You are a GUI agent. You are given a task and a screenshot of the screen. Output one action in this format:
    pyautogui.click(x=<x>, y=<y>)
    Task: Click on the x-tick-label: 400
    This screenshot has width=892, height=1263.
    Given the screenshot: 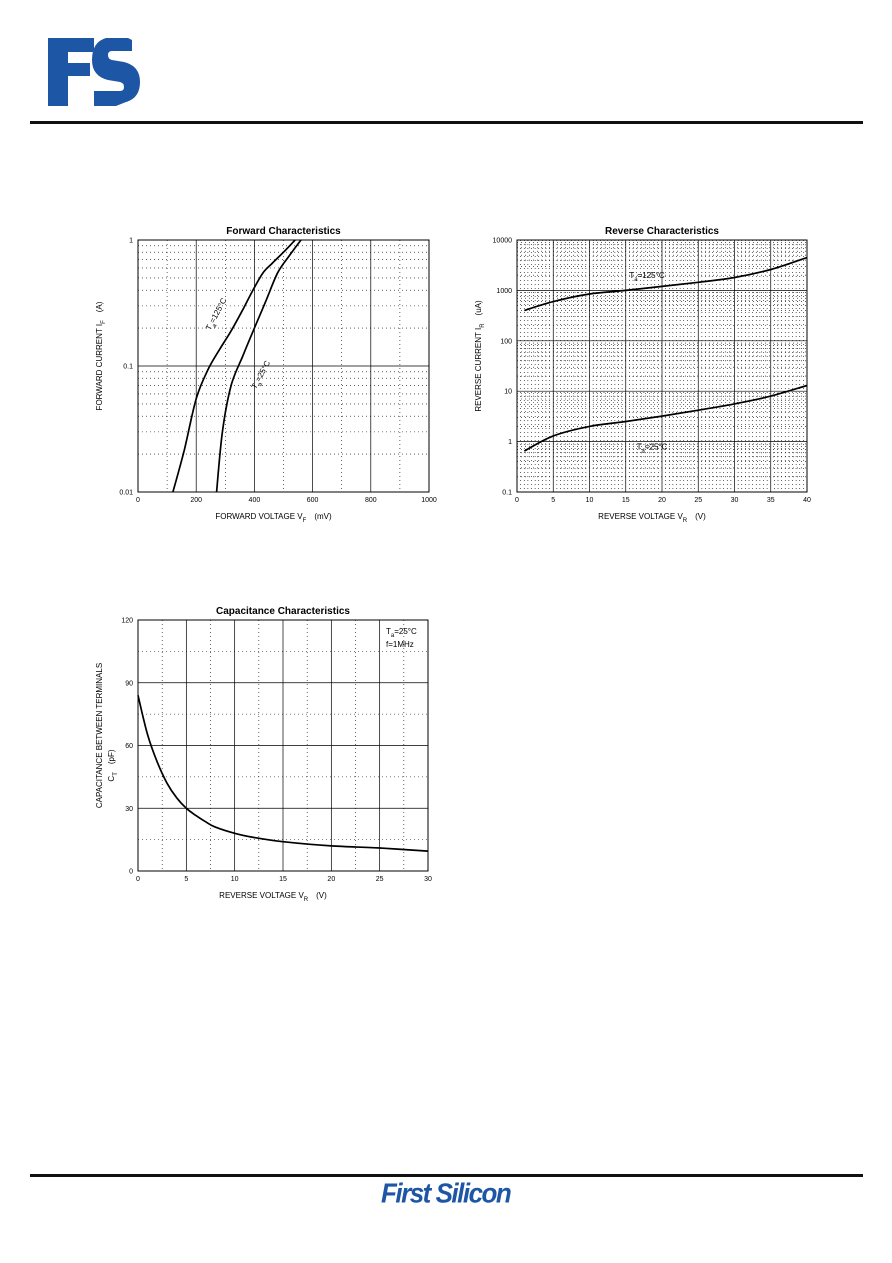 What is the action you would take?
    pyautogui.click(x=255, y=500)
    